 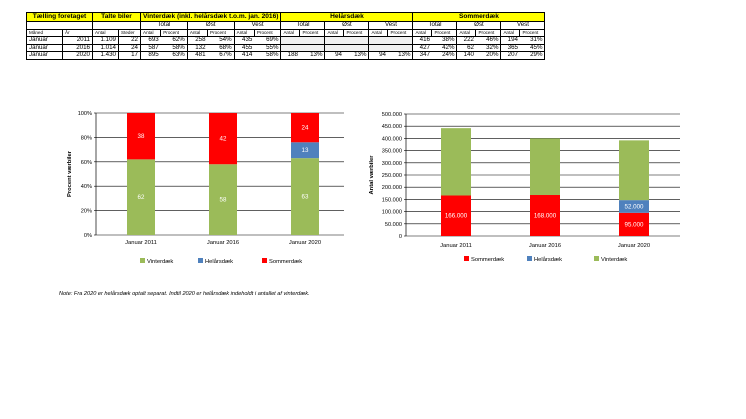 What do you see at coordinates (392, 176) in the screenshot?
I see `c2-y-tick-label: 250.000` at bounding box center [392, 176].